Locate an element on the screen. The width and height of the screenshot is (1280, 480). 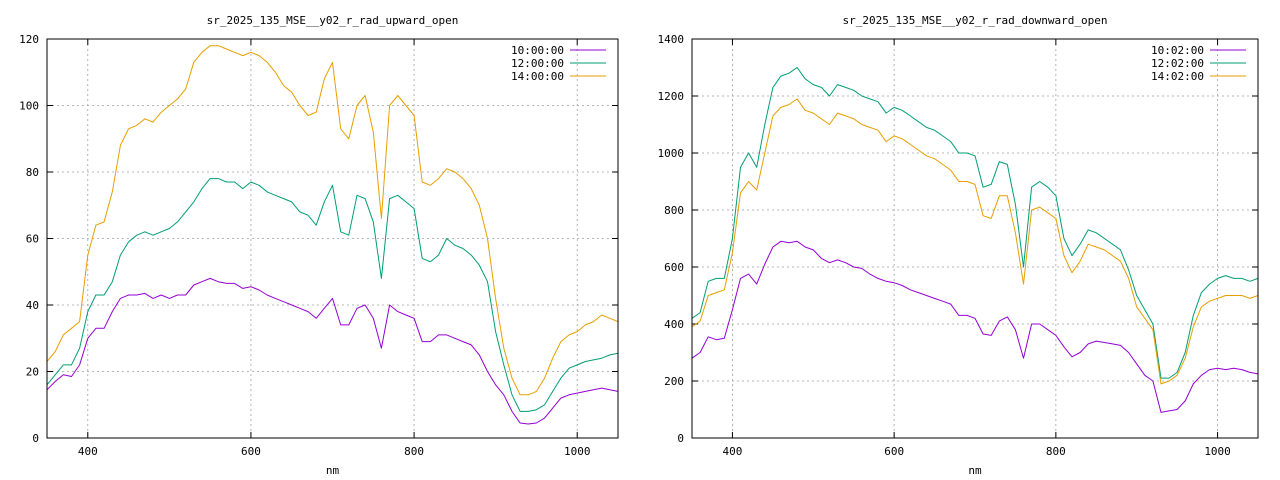
y-tick-label: 1000 is located at coordinates (671, 153).